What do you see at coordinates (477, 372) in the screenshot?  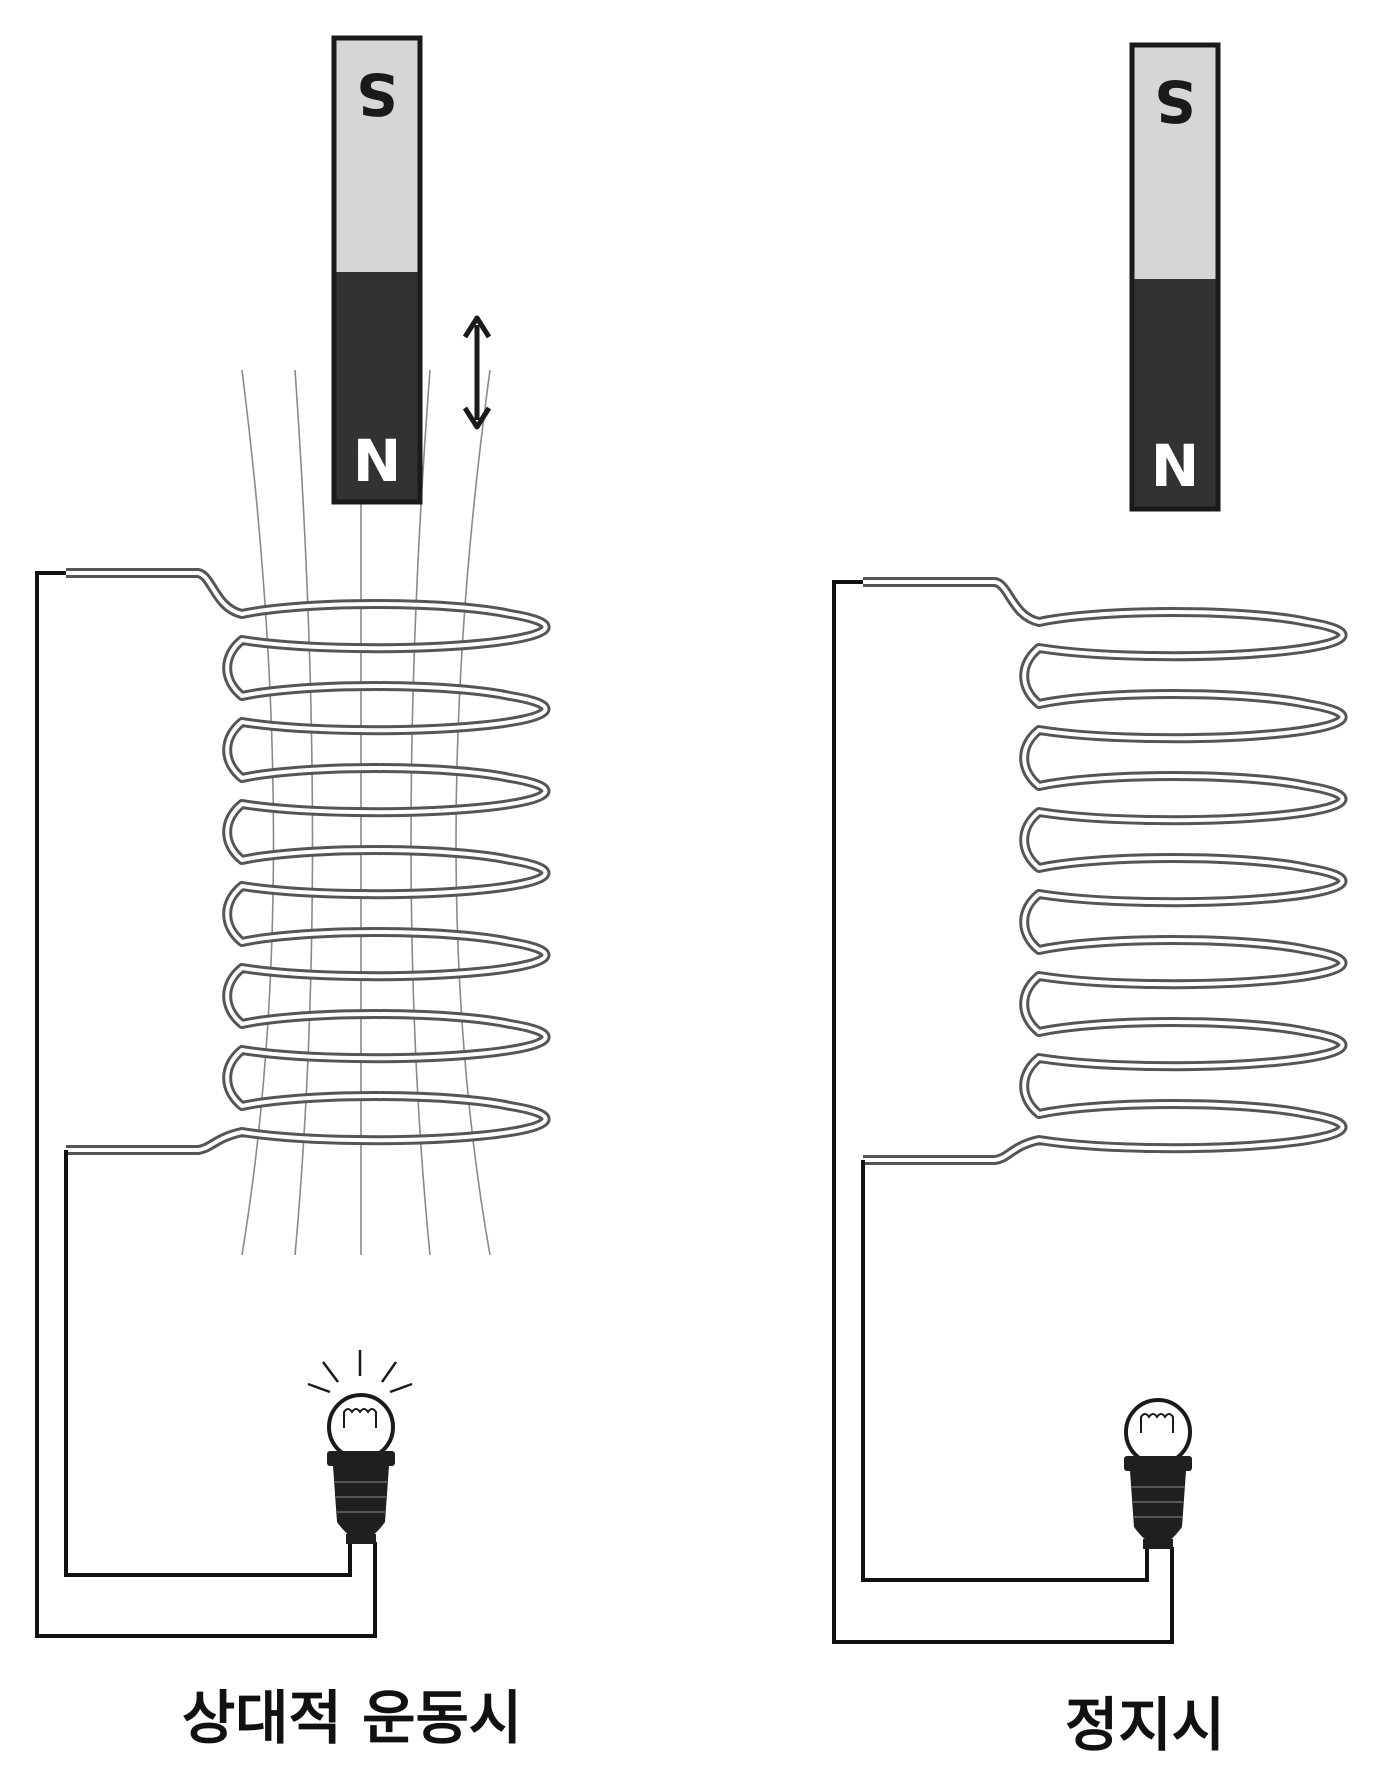 I see `double-arrow-icon` at bounding box center [477, 372].